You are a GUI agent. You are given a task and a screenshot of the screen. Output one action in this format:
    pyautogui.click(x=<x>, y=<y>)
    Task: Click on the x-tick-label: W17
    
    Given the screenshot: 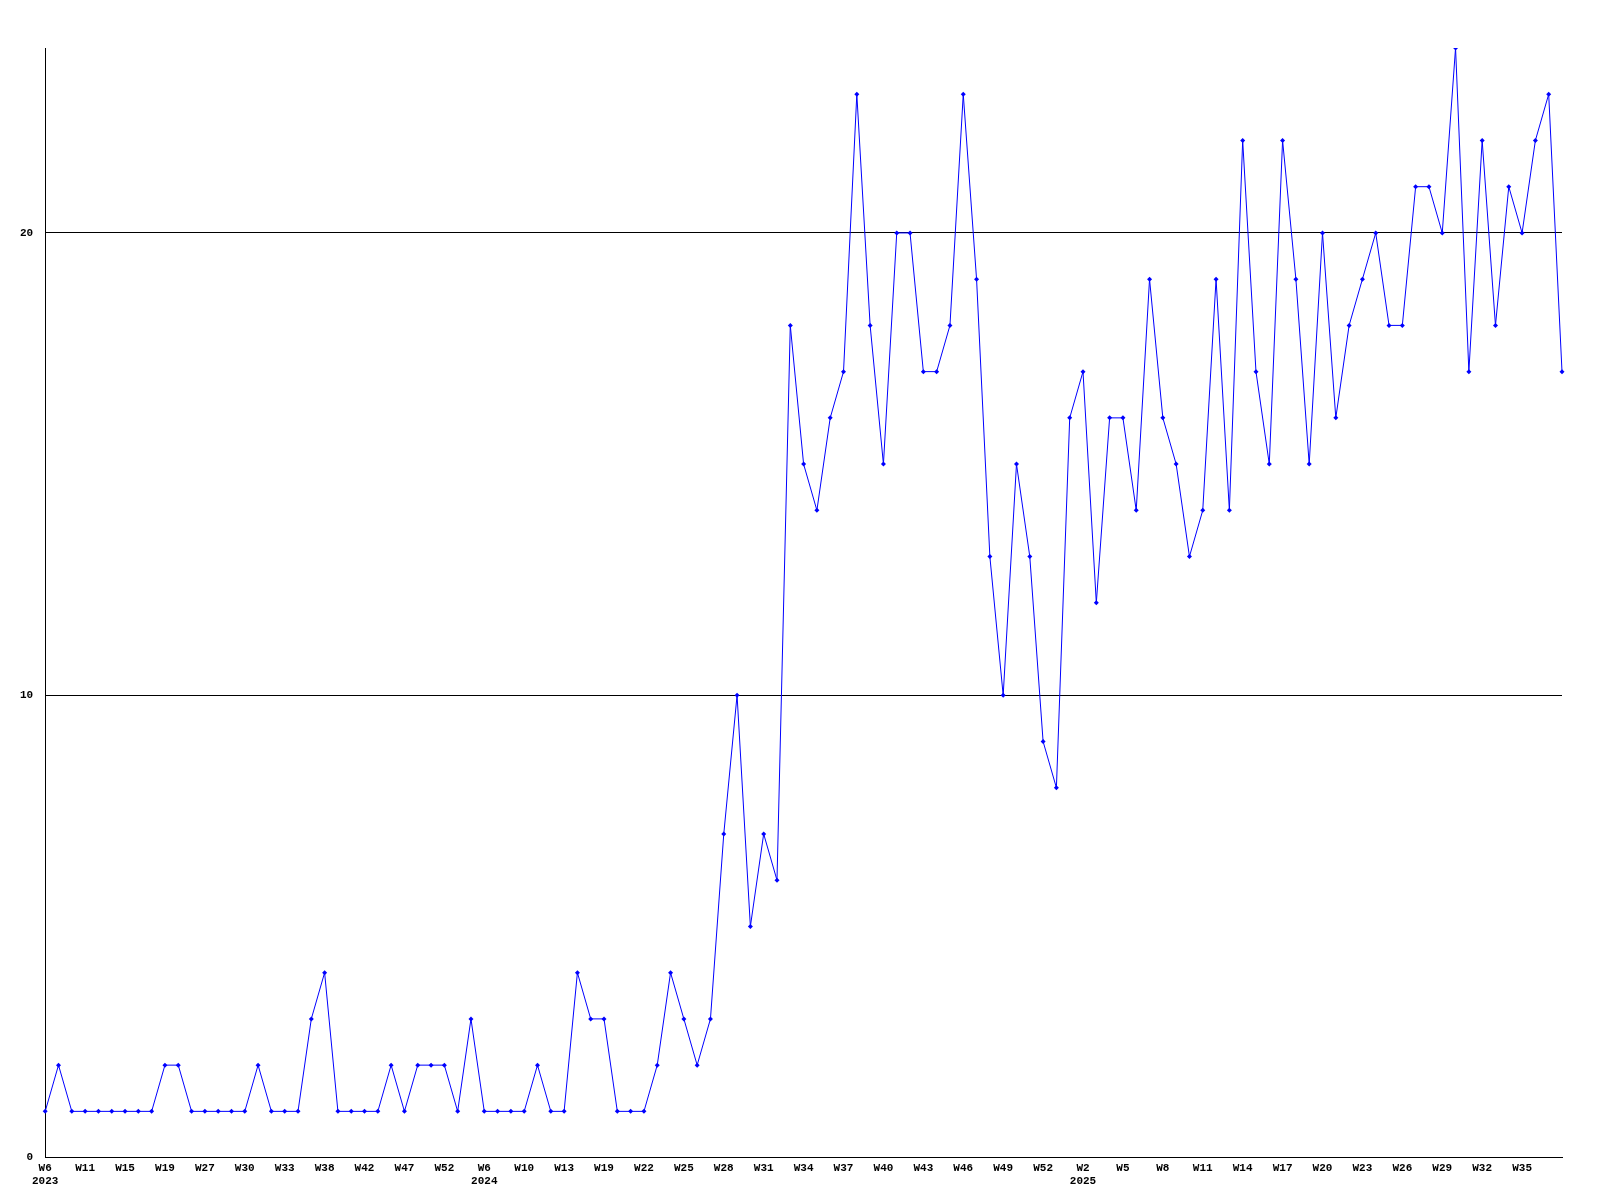 What is the action you would take?
    pyautogui.click(x=1282, y=1167)
    